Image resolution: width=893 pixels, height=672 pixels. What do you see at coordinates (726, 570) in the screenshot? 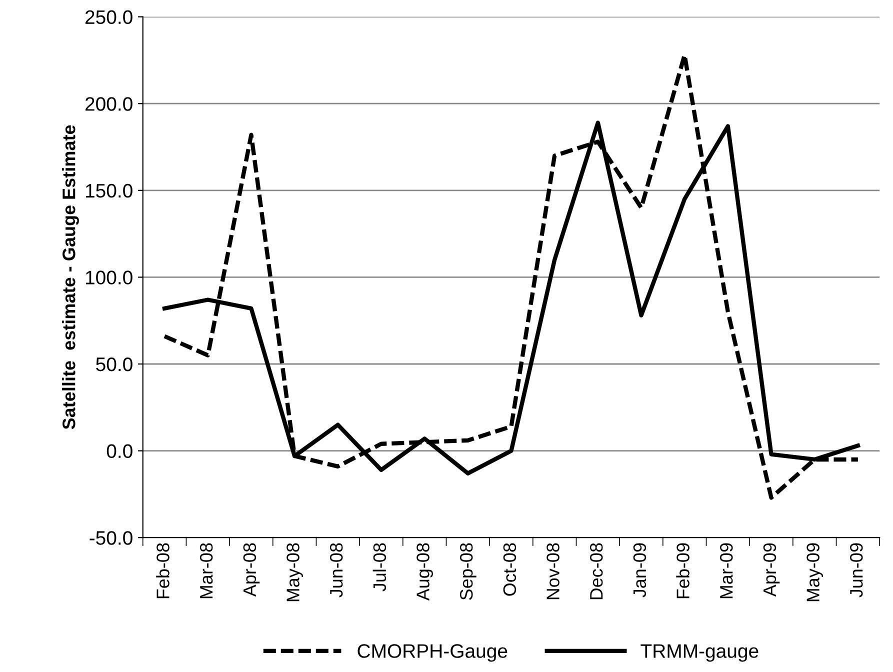
I see `x-tick-label: Mar-09` at bounding box center [726, 570].